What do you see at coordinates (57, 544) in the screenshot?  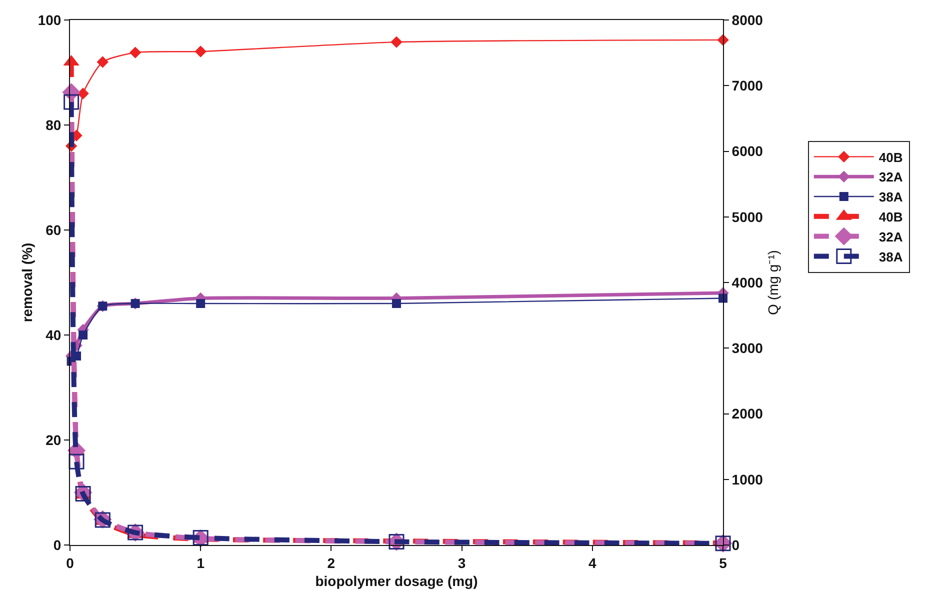 I see `y-tick-label: 0` at bounding box center [57, 544].